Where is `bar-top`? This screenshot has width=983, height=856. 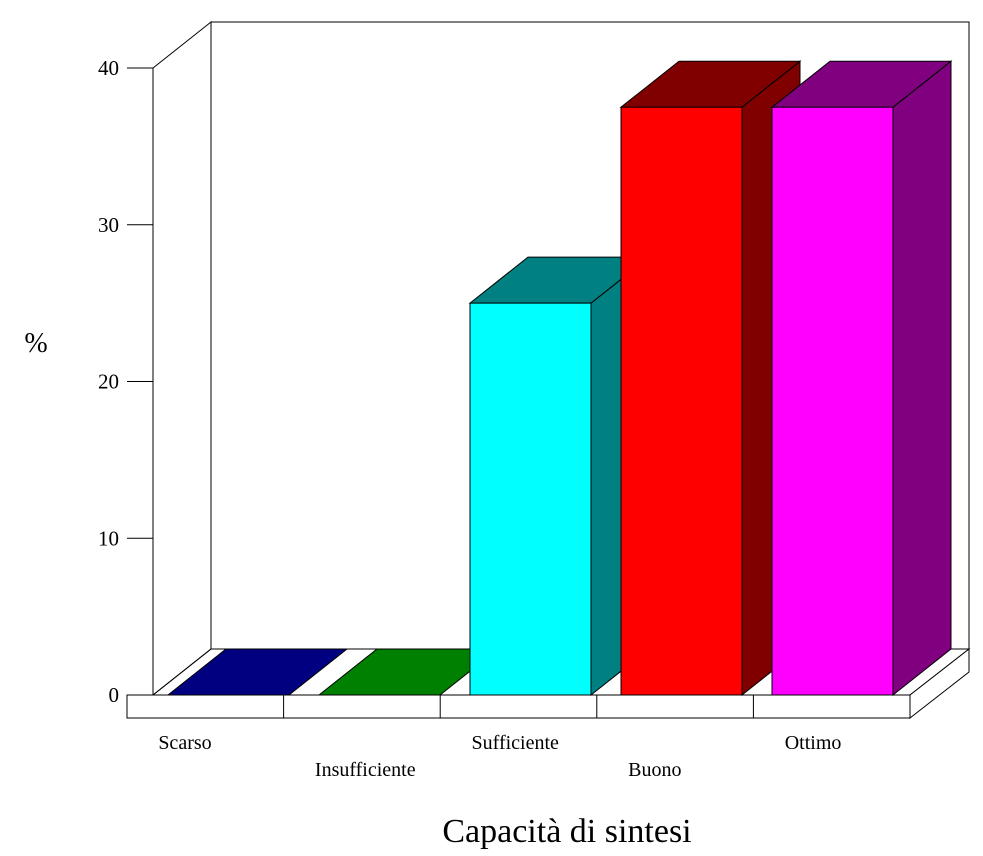 bar-top is located at coordinates (257, 672).